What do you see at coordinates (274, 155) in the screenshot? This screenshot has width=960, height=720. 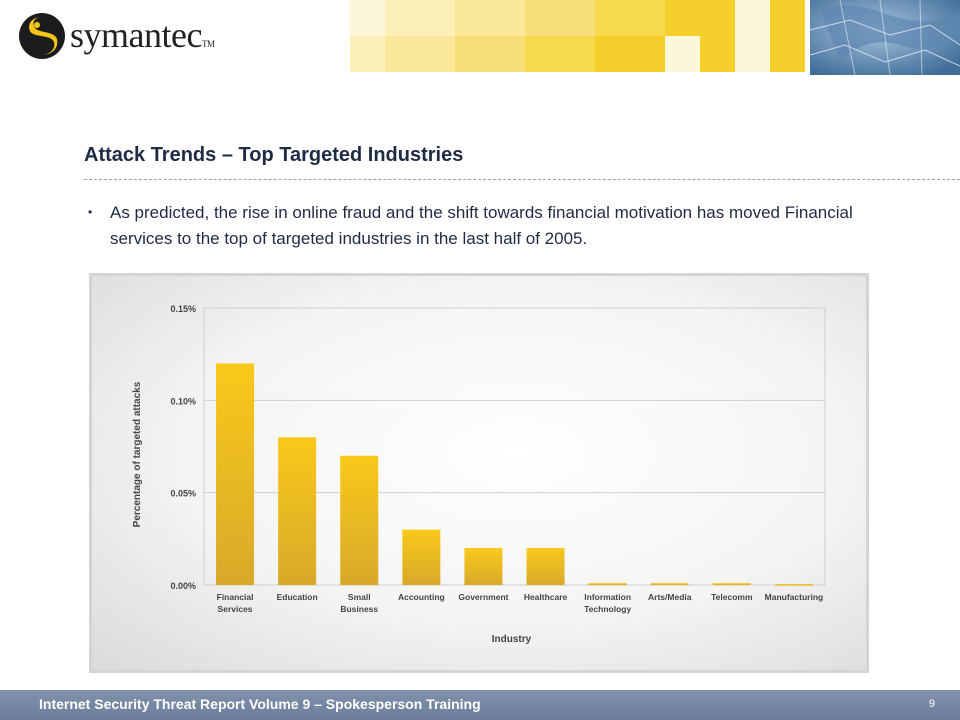 I see `slide-title: Attack Trends – Top Targeted Industries` at bounding box center [274, 155].